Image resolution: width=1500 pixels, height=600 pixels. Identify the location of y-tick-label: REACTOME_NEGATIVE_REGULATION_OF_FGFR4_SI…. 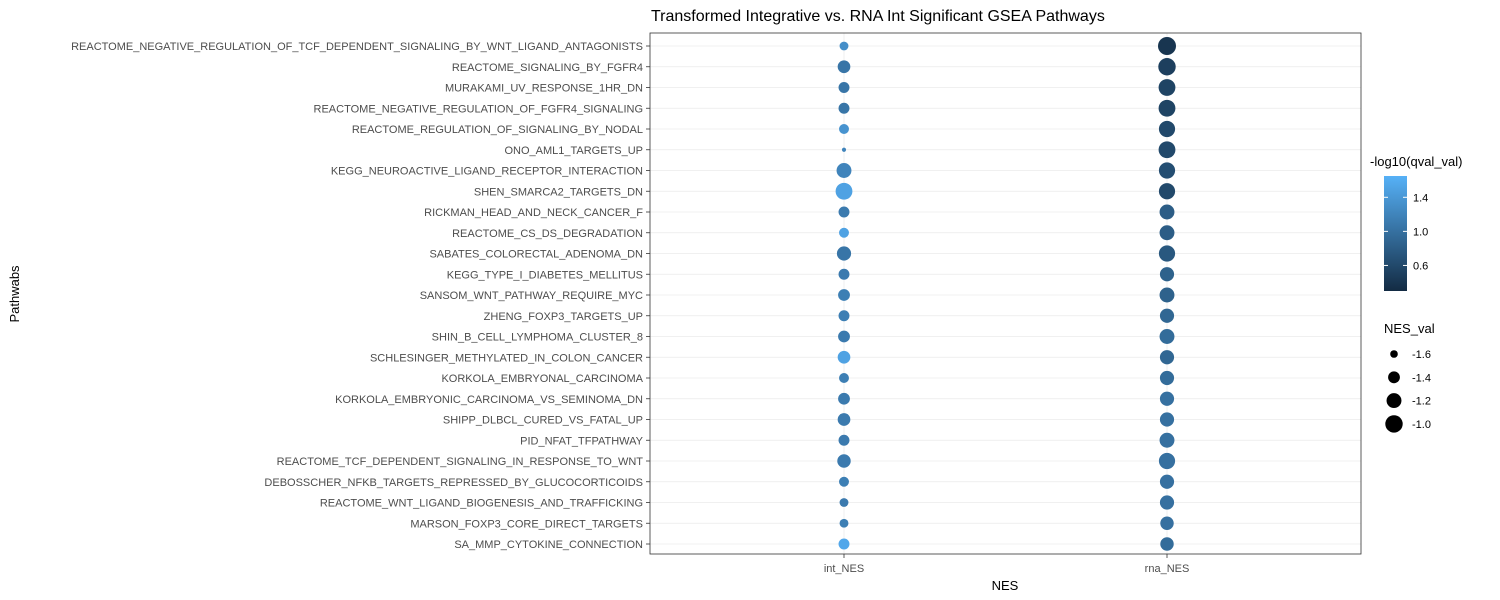
(478, 109).